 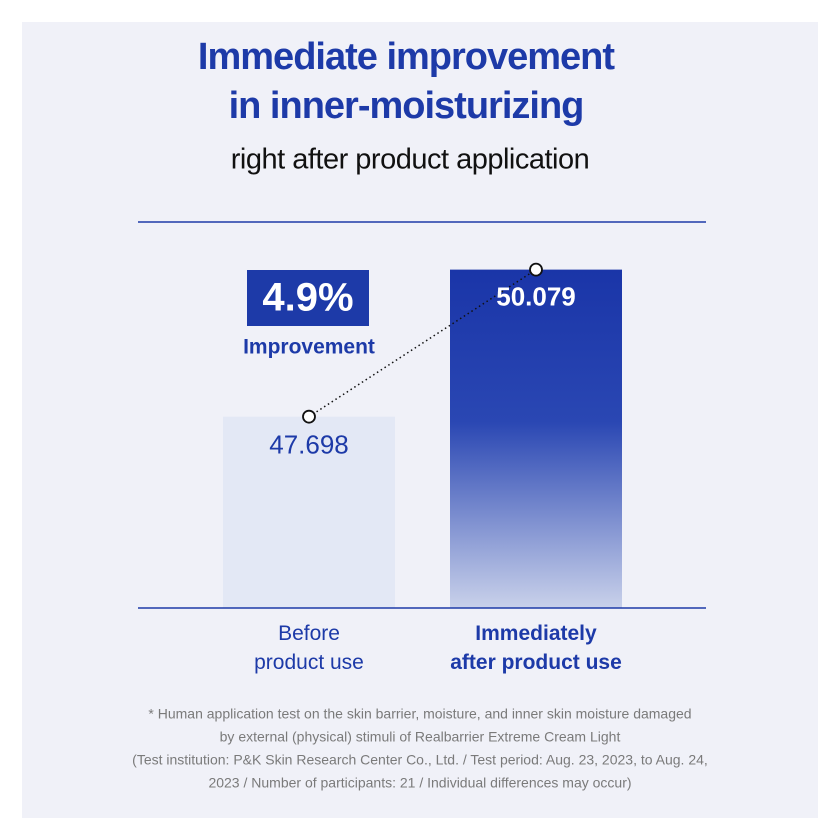 I want to click on badge, so click(x=308, y=298).